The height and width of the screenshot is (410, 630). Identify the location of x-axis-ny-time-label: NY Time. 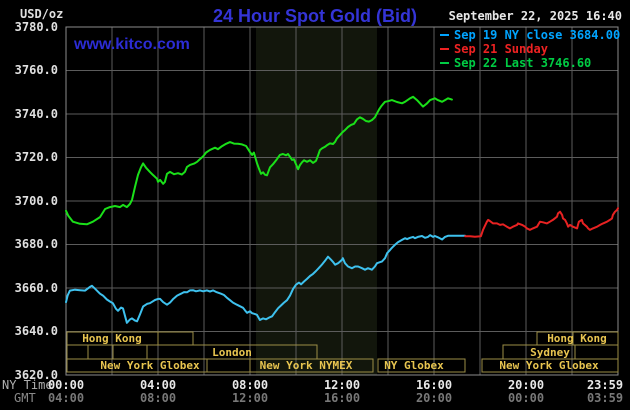
(27, 385).